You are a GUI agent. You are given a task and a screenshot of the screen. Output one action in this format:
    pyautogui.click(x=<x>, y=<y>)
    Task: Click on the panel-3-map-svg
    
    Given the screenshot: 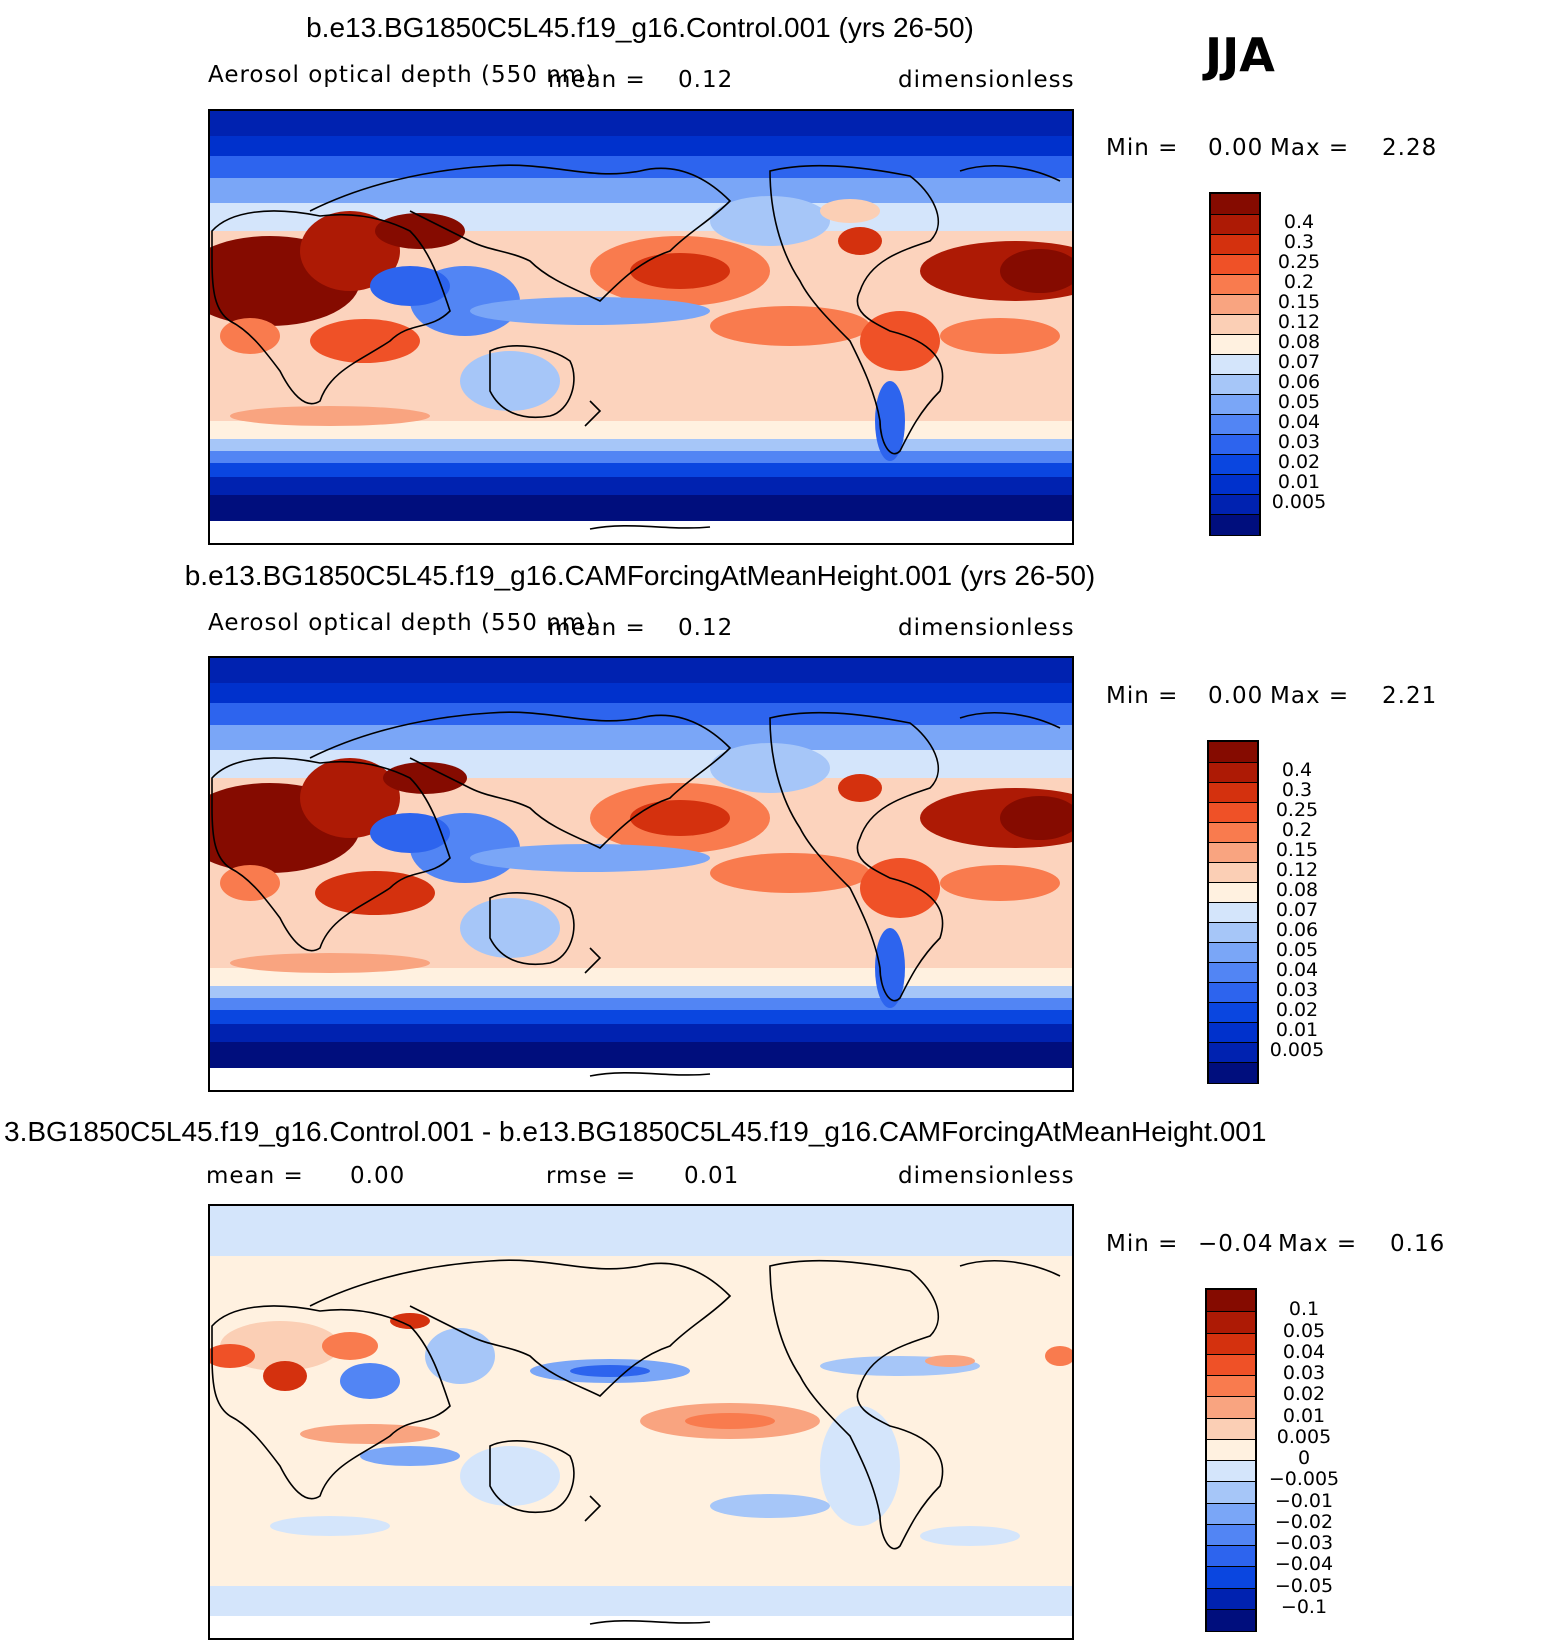 What is the action you would take?
    pyautogui.click(x=641, y=1422)
    